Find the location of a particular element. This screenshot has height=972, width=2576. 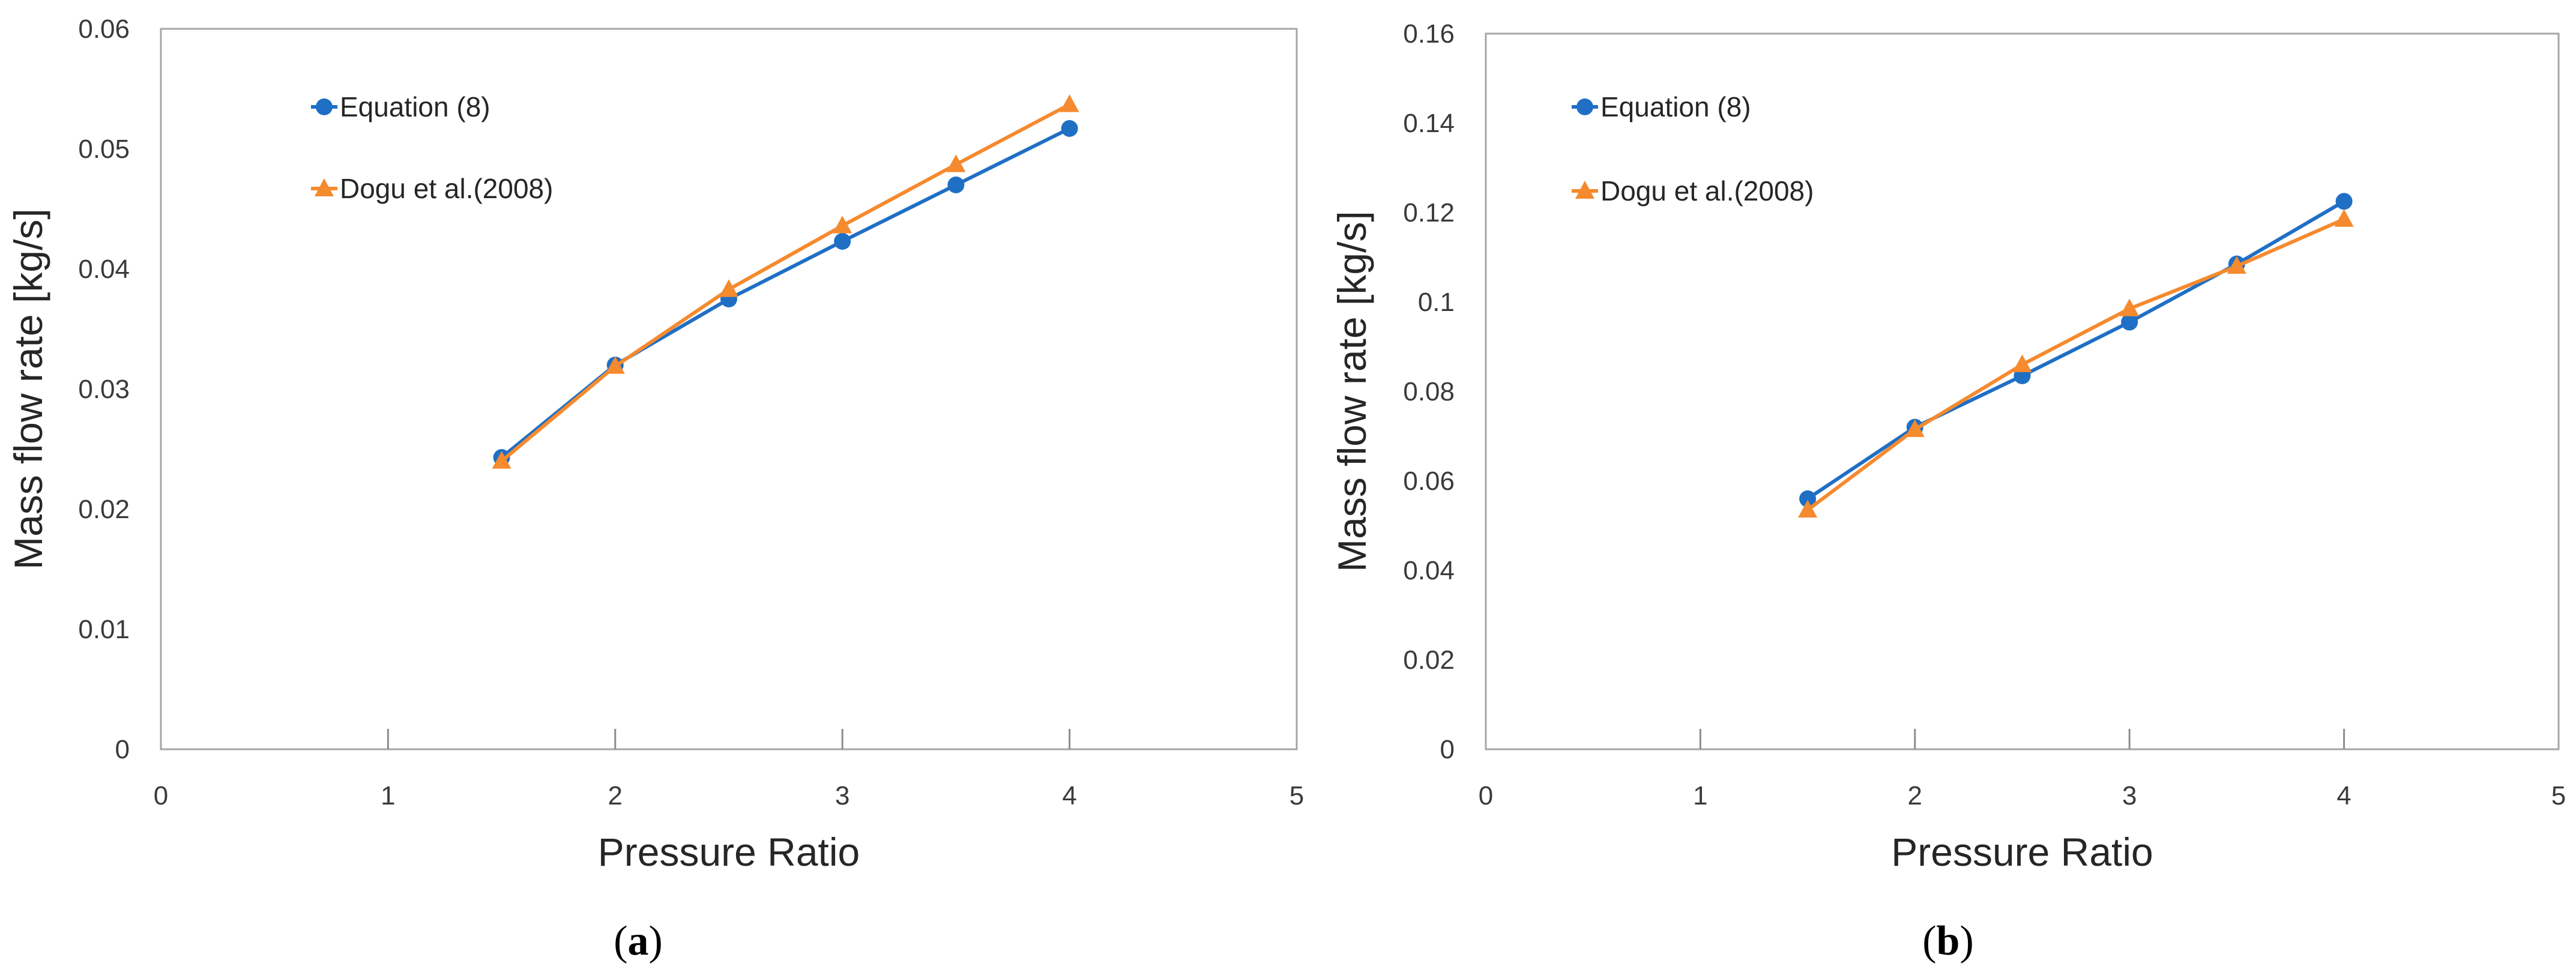

y-tick-label: 0.14 is located at coordinates (1429, 123).